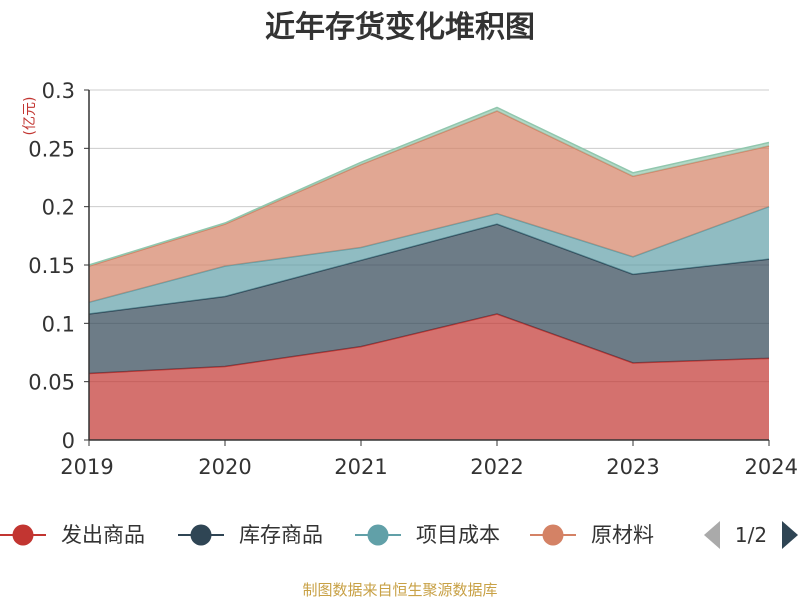 This screenshot has width=800, height=600. I want to click on legend-page-indicator: 1/2, so click(751, 535).